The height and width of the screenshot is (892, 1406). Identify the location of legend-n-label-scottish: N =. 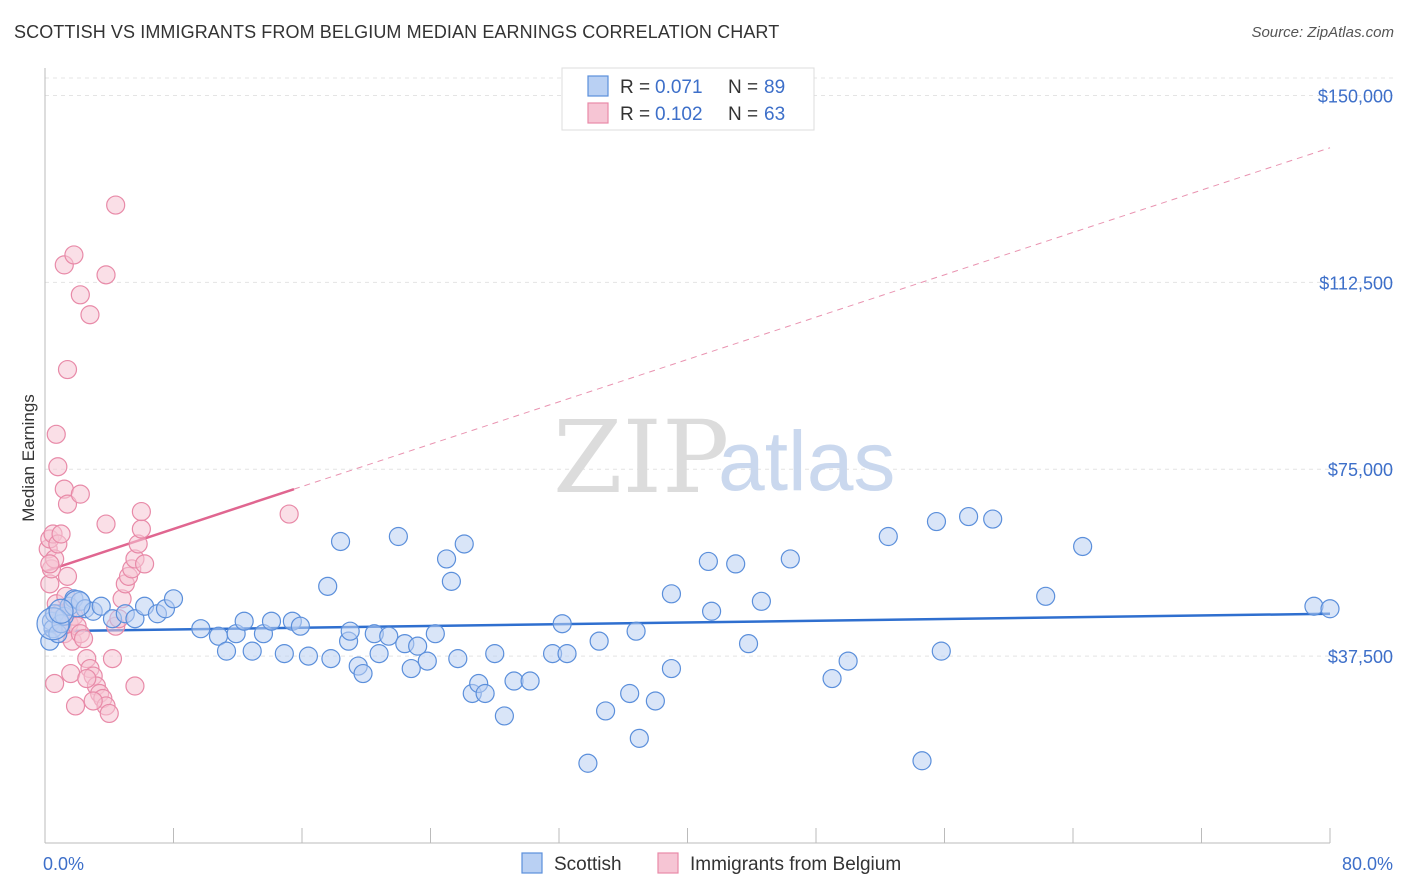
(743, 87).